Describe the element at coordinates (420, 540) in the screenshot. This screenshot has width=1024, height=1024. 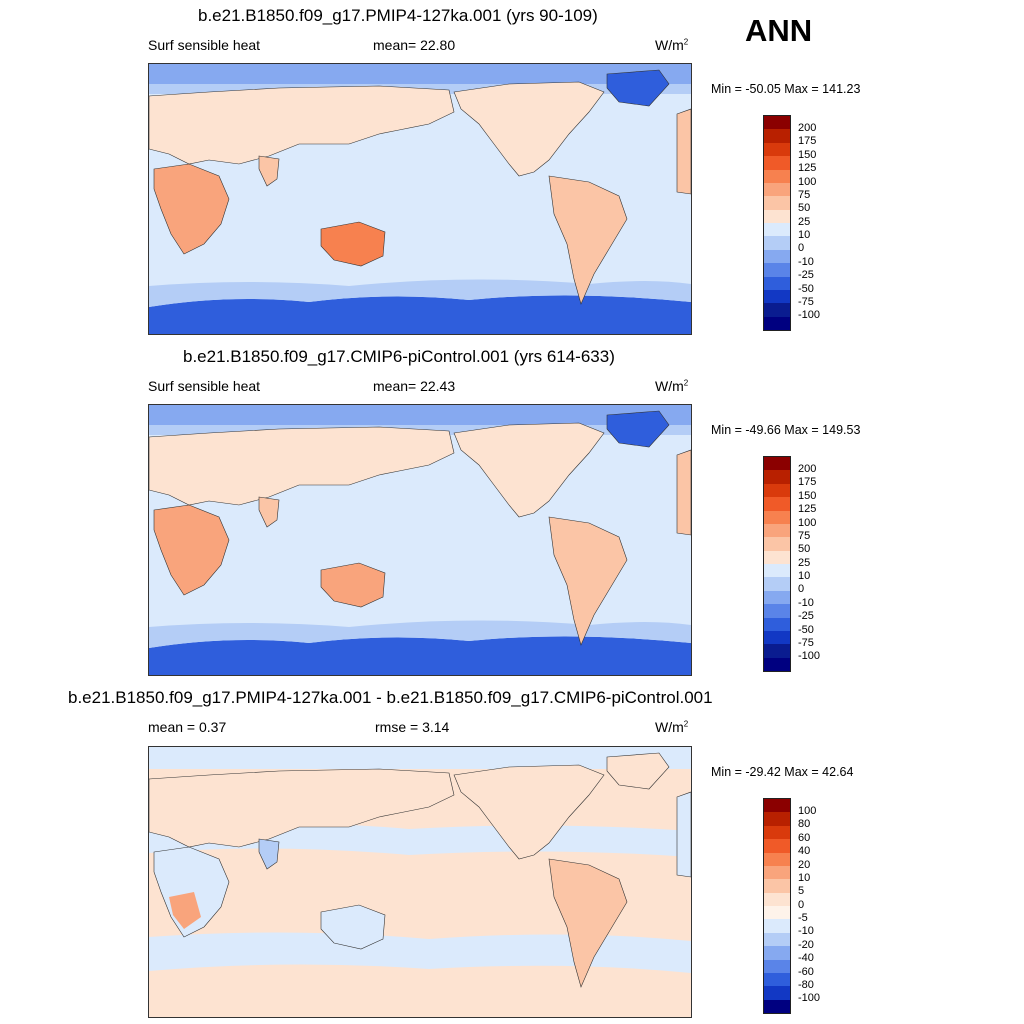
I see `panel-2-map` at that location.